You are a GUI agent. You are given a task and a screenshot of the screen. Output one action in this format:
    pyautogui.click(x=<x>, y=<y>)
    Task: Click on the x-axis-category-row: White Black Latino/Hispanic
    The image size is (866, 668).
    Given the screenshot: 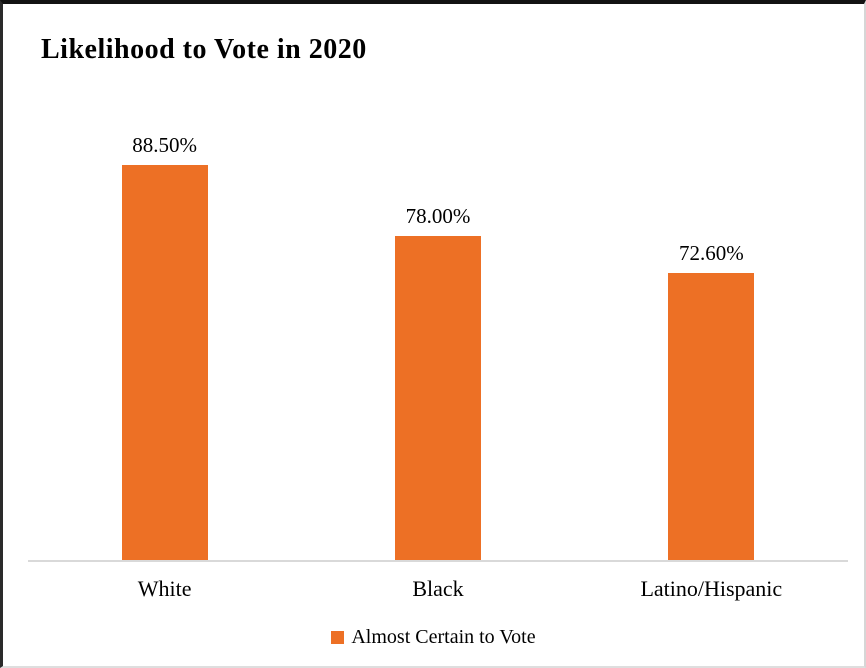 What is the action you would take?
    pyautogui.click(x=438, y=589)
    